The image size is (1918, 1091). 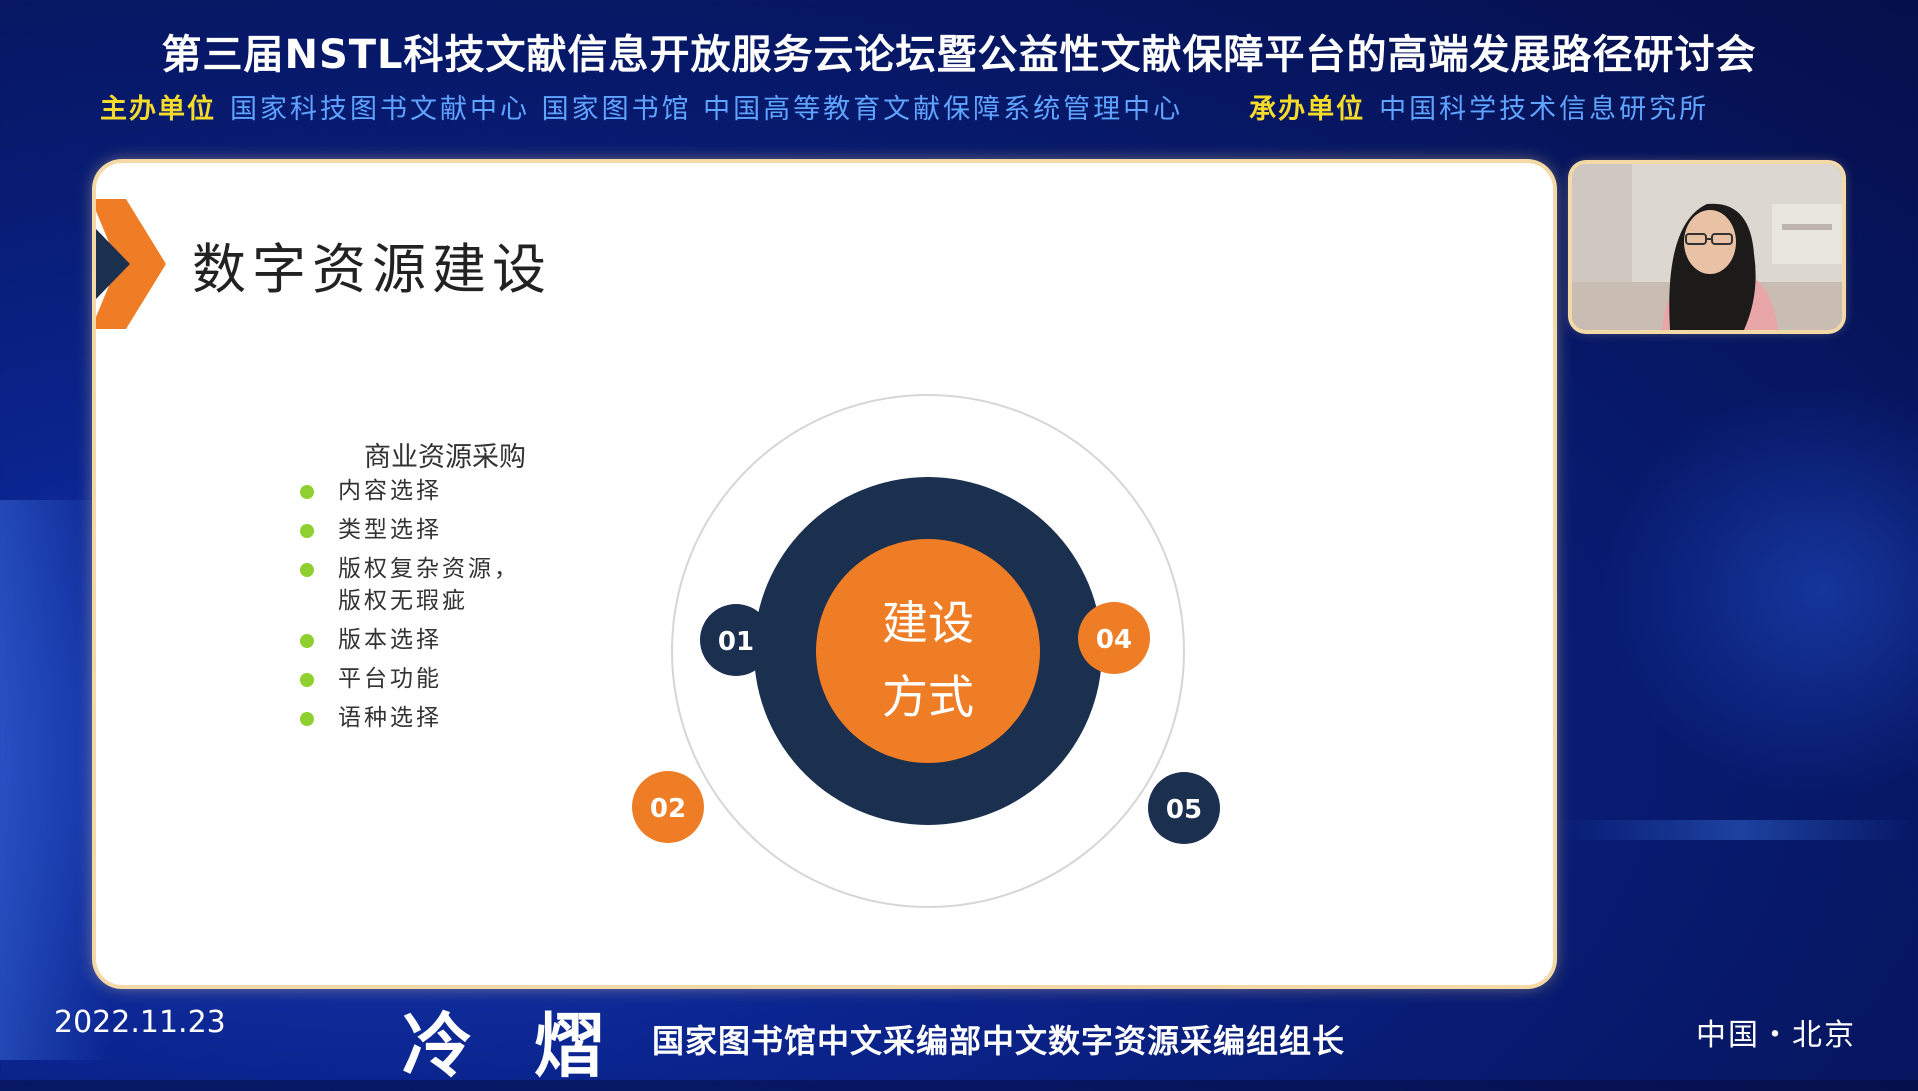 What do you see at coordinates (445, 457) in the screenshot?
I see `list-heading: 商业资源采购` at bounding box center [445, 457].